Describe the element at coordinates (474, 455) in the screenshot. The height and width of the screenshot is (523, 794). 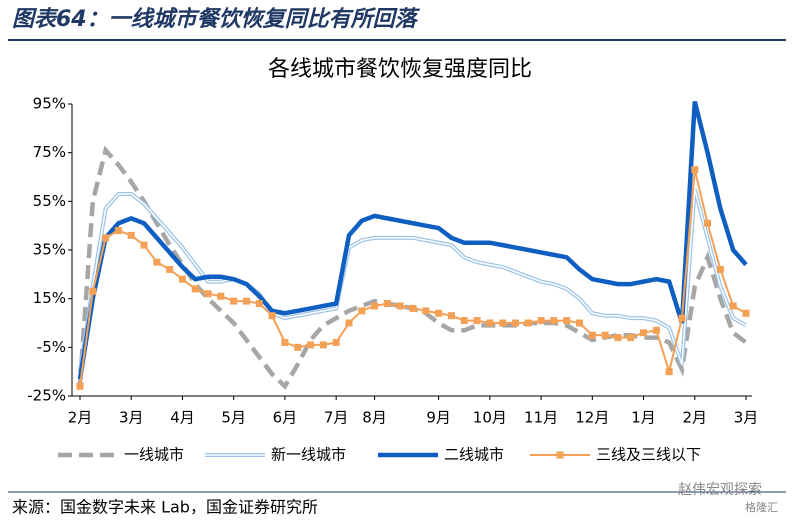
I see `legend-label: 二线城市` at that location.